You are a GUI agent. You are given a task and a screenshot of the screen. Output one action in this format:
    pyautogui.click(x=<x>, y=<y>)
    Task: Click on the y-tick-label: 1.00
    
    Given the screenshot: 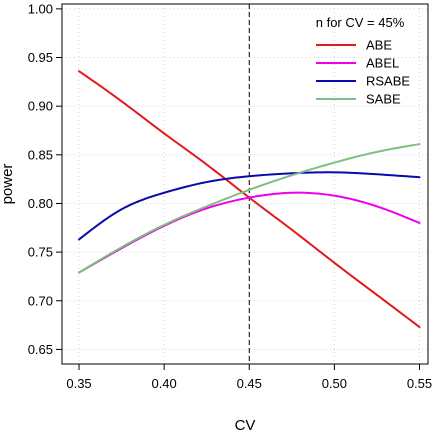 What is the action you would take?
    pyautogui.click(x=40, y=8)
    